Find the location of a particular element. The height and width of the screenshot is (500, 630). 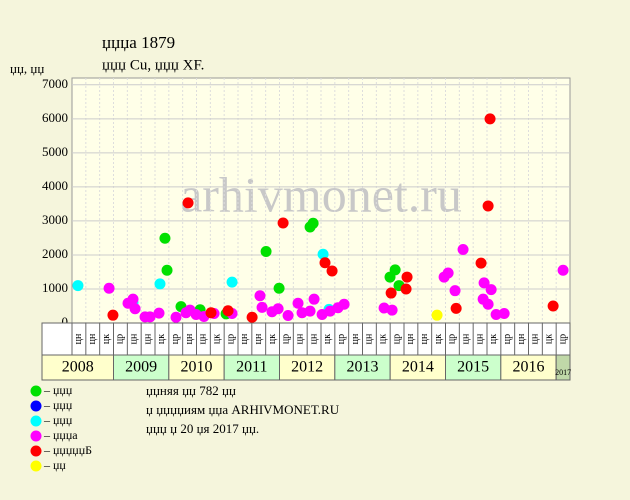

year-label: 2012 is located at coordinates (307, 367).